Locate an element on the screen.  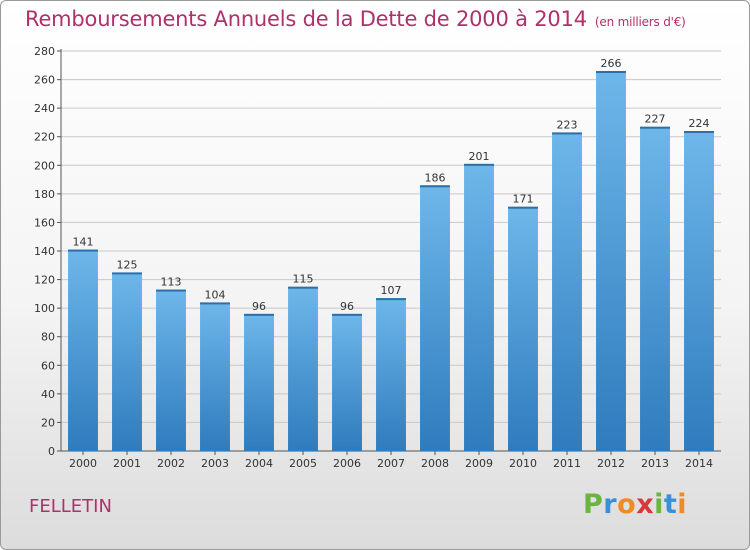
y-tick-label: 80 is located at coordinates (48, 337).